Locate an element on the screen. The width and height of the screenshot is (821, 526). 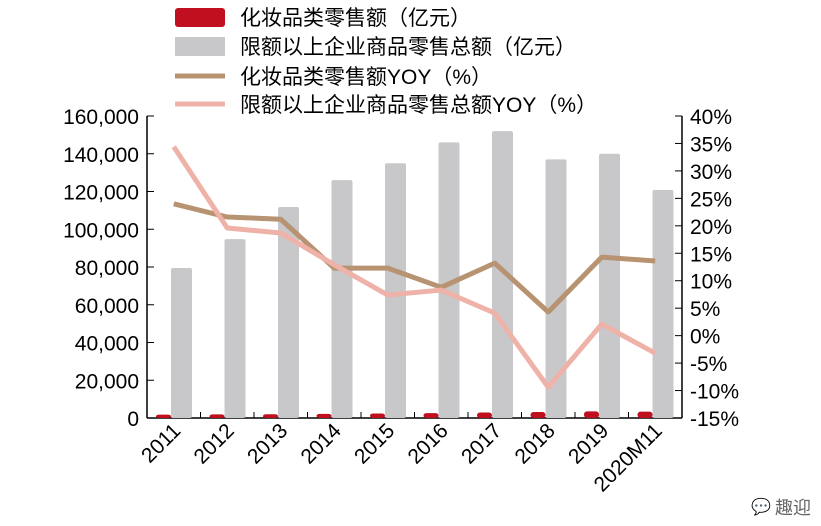
x-tick-label: 2014 is located at coordinates (321, 444).